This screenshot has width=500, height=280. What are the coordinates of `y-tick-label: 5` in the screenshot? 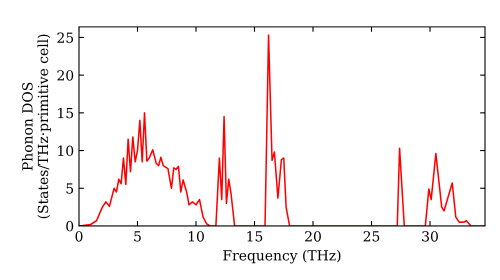 It's located at (70, 188).